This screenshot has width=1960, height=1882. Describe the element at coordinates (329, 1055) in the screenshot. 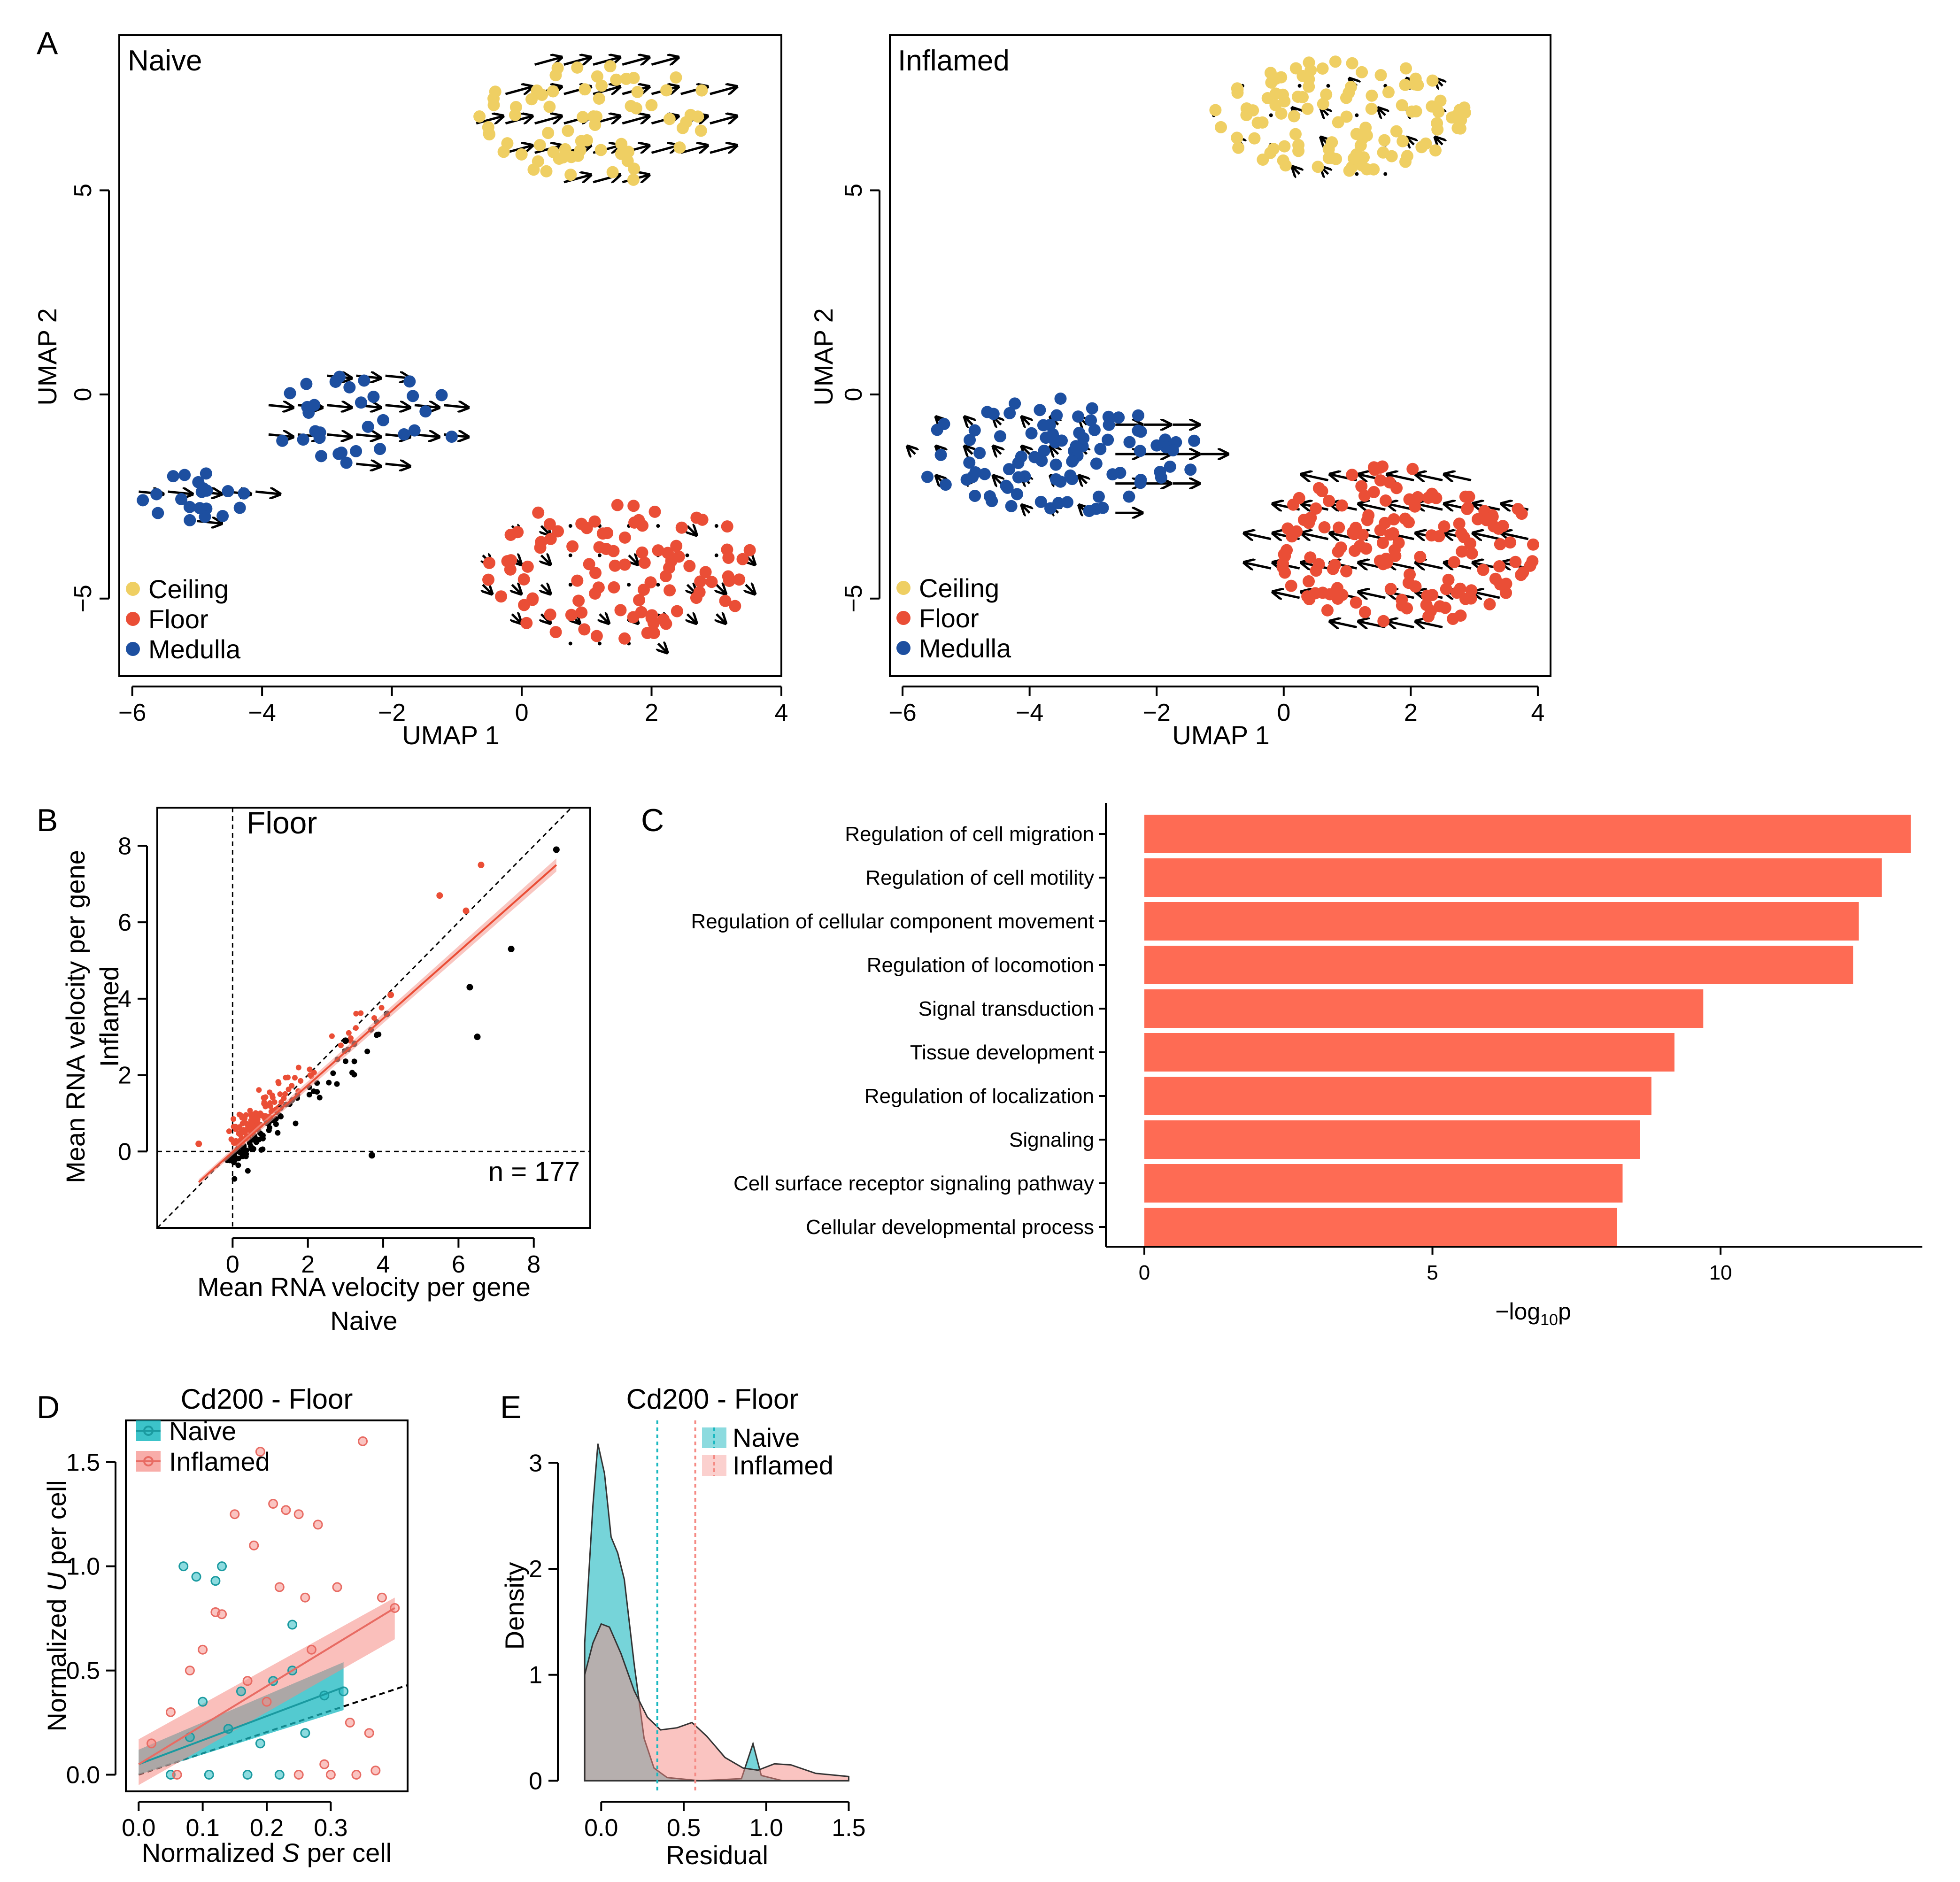

I see `axes: 0 2 4 6 8 0 2 4 6 8` at that location.